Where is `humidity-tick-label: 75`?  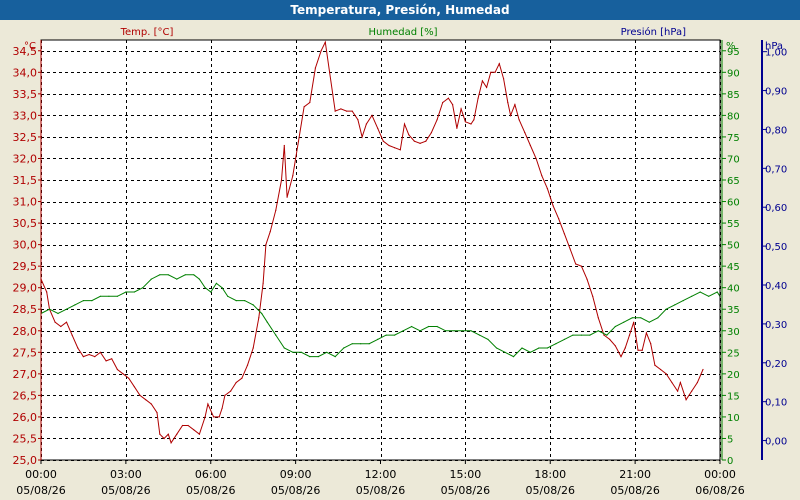
humidity-tick-label: 75 is located at coordinates (733, 138).